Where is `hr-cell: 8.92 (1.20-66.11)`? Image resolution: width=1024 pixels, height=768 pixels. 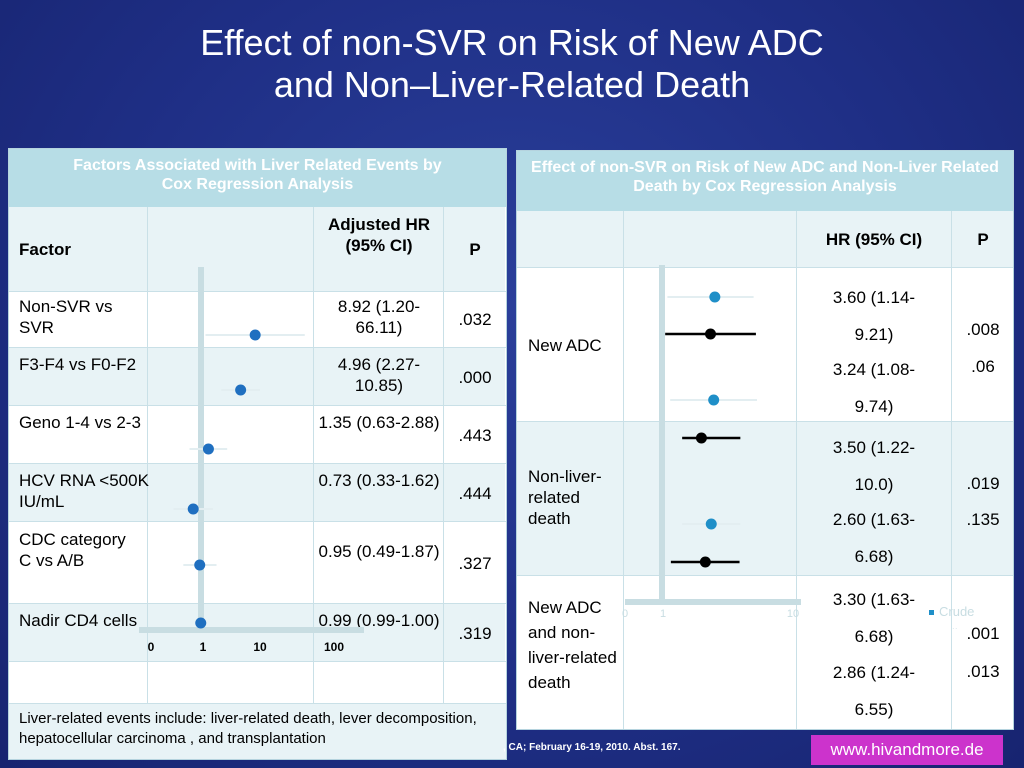
hr-cell: 8.92 (1.20-66.11) is located at coordinates (379, 317).